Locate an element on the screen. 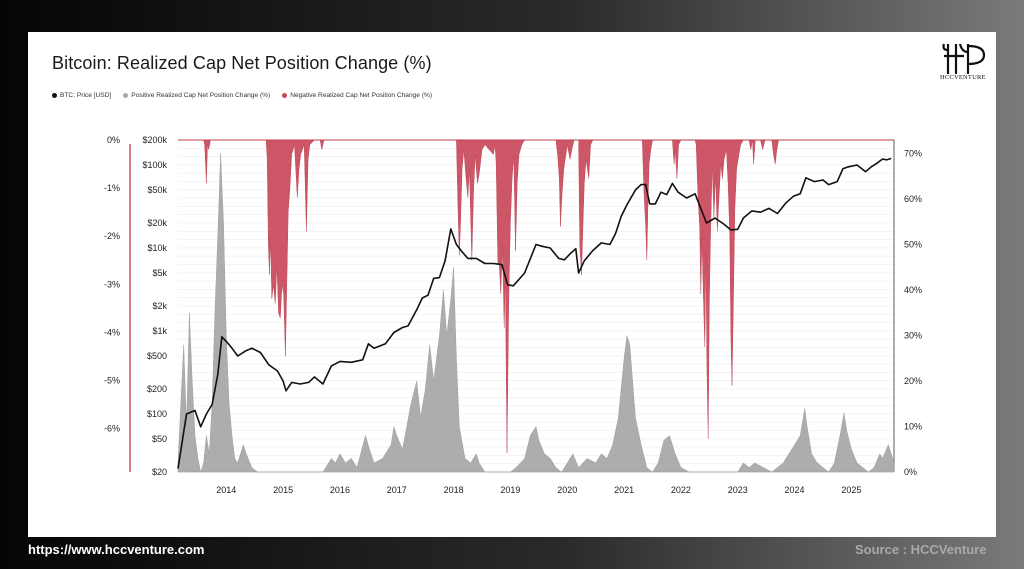 This screenshot has width=1024, height=569. price-axis-tick: $10k is located at coordinates (157, 248).